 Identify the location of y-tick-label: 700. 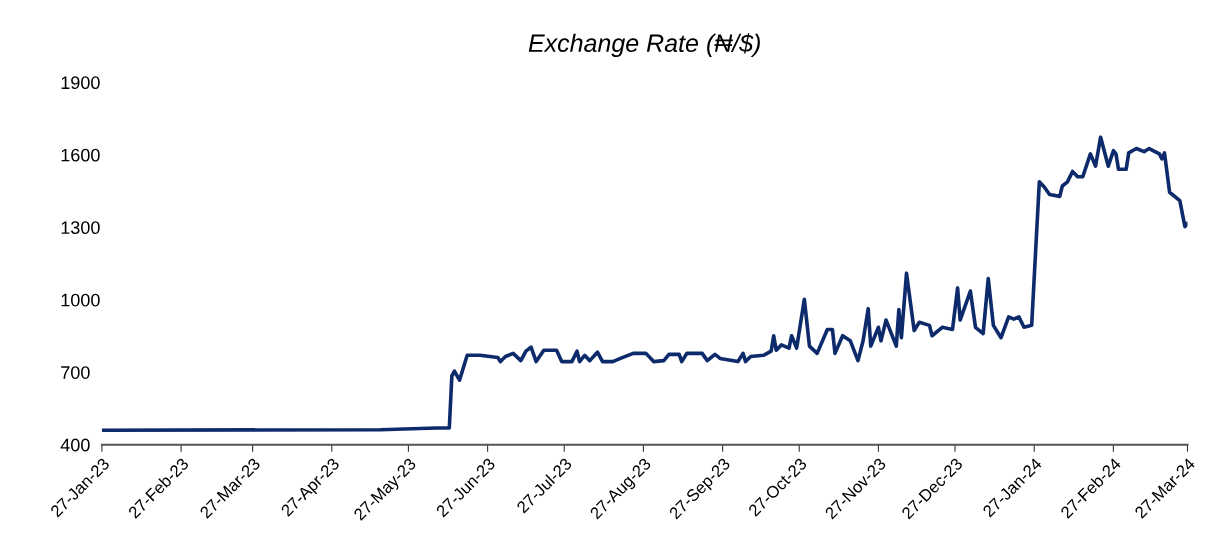
(75, 372).